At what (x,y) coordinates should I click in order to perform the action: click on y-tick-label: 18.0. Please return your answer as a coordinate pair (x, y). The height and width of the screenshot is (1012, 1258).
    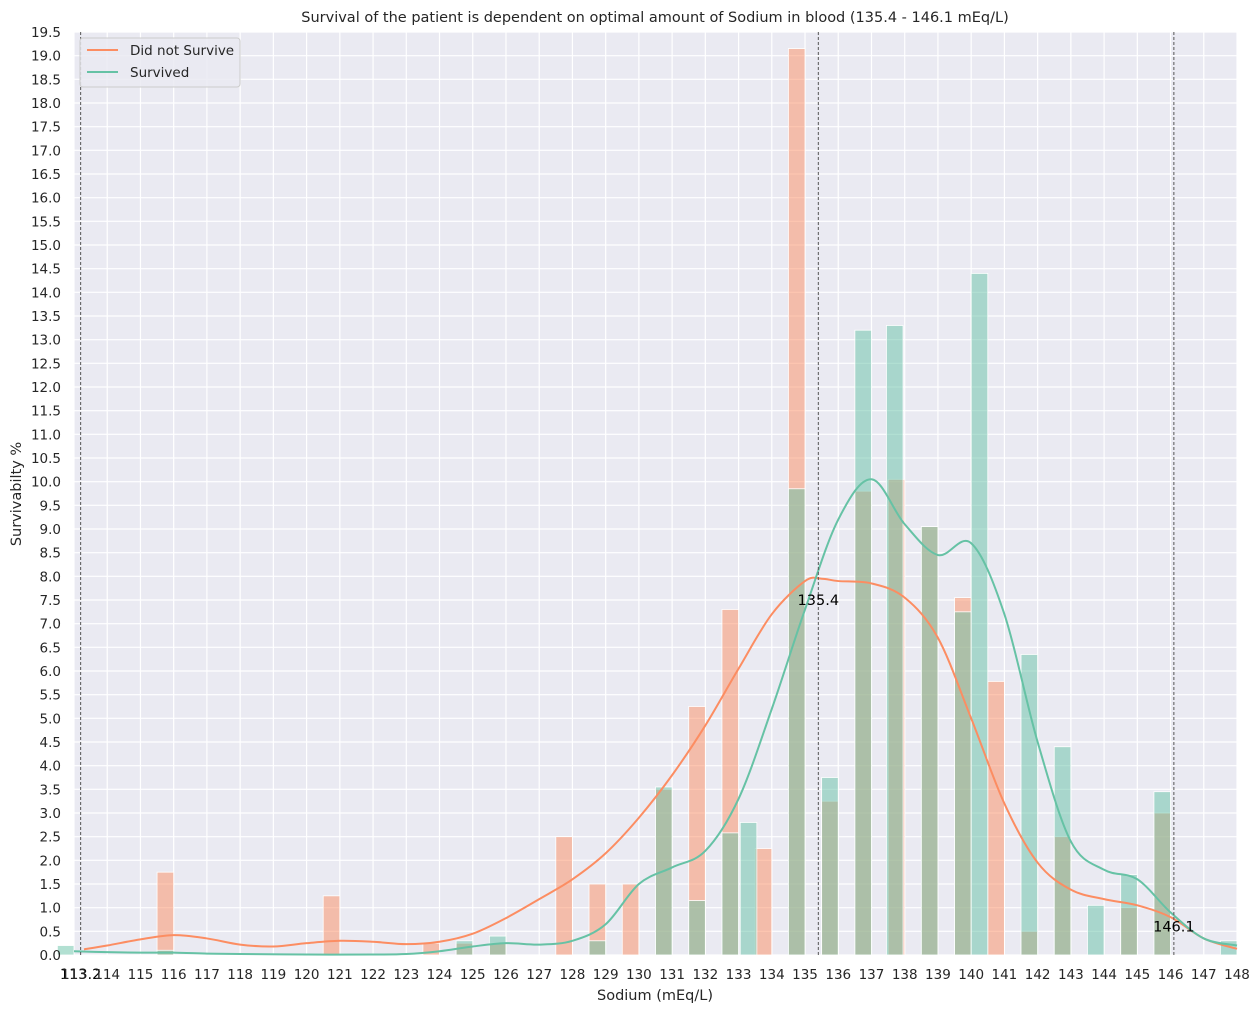
    Looking at the image, I should click on (46, 104).